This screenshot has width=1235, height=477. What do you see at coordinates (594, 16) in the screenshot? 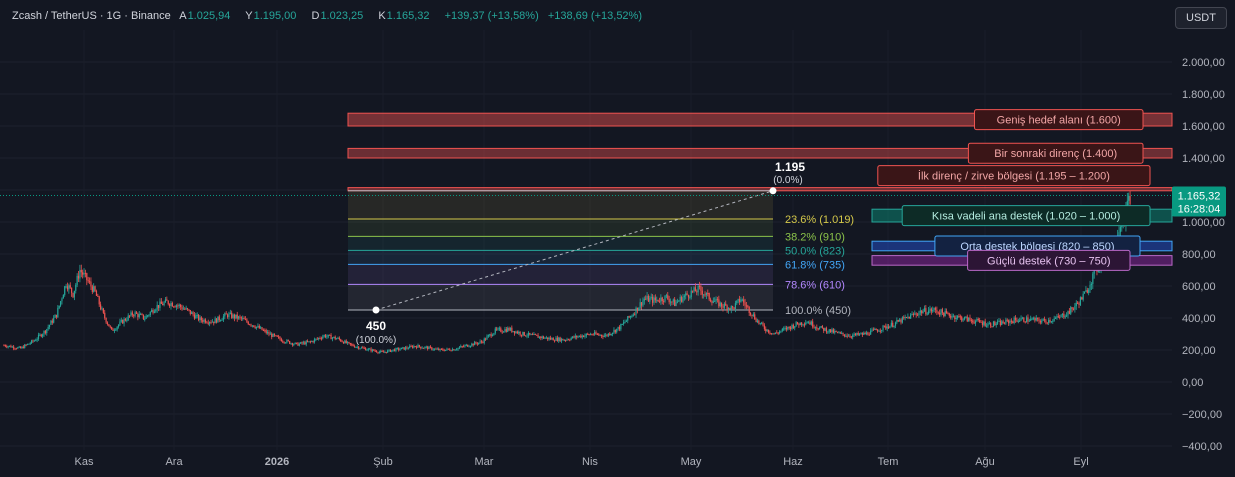
I see `change-value-2: +138,69 (+13,52%)` at bounding box center [594, 16].